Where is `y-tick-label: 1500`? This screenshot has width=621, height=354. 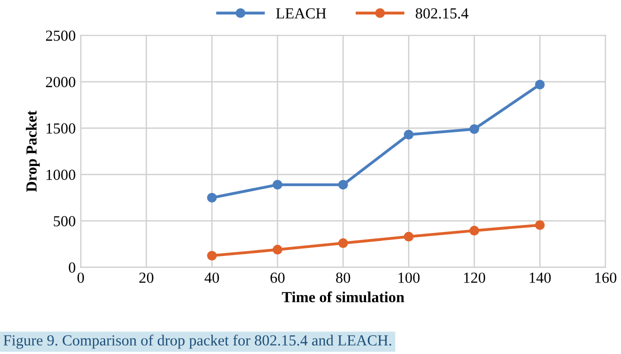
y-tick-label: 1500 is located at coordinates (61, 128).